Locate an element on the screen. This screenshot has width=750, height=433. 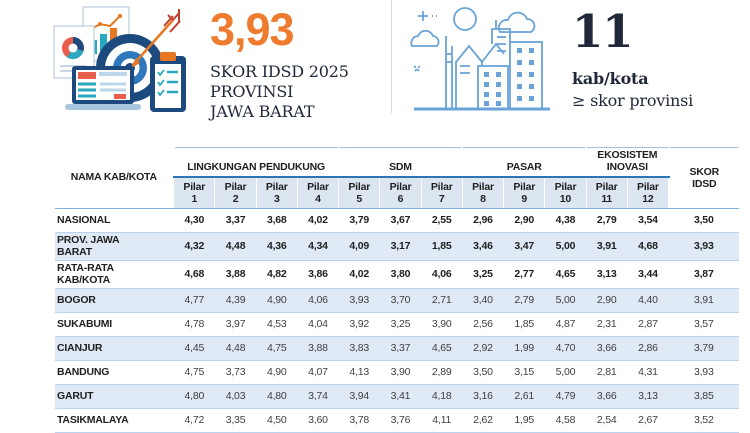
column-header-skor-idsd: SKOR IDSD is located at coordinates (703, 178).